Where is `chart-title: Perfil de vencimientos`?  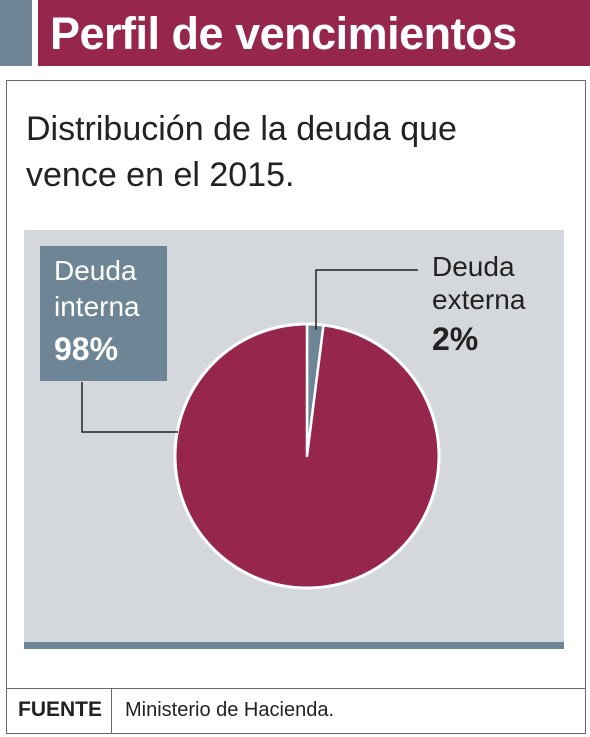 chart-title: Perfil de vencimientos is located at coordinates (283, 33).